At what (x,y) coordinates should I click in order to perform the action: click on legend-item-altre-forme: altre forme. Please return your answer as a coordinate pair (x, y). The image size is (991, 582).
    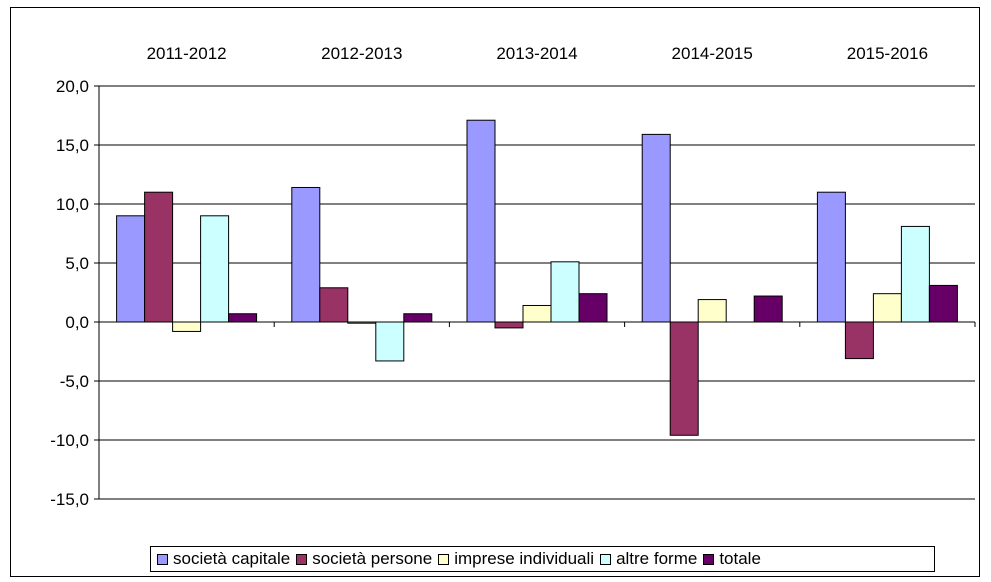
    Looking at the image, I should click on (648, 559).